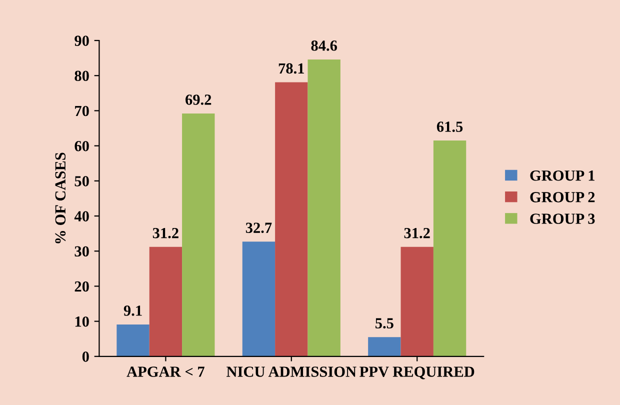 This screenshot has width=620, height=405. What do you see at coordinates (81, 251) in the screenshot?
I see `y-tick-label: 30` at bounding box center [81, 251].